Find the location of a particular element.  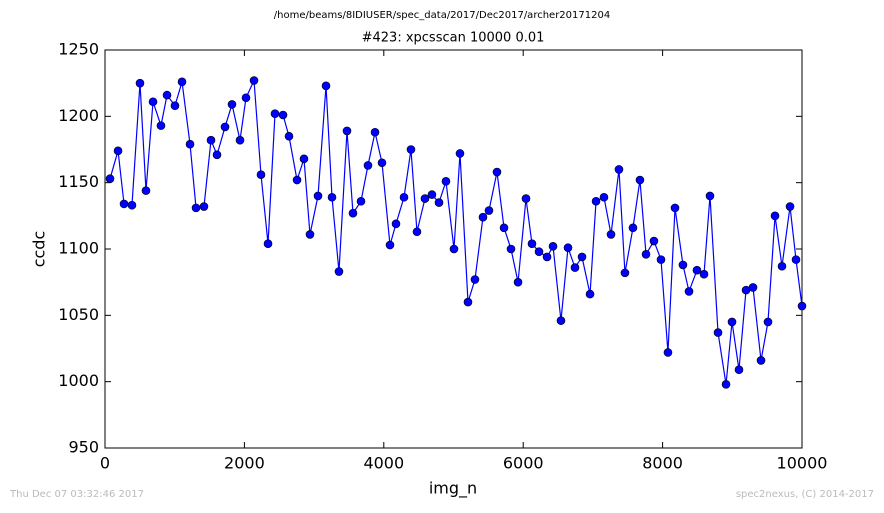

y-tick-label: 1050 is located at coordinates (78, 314).